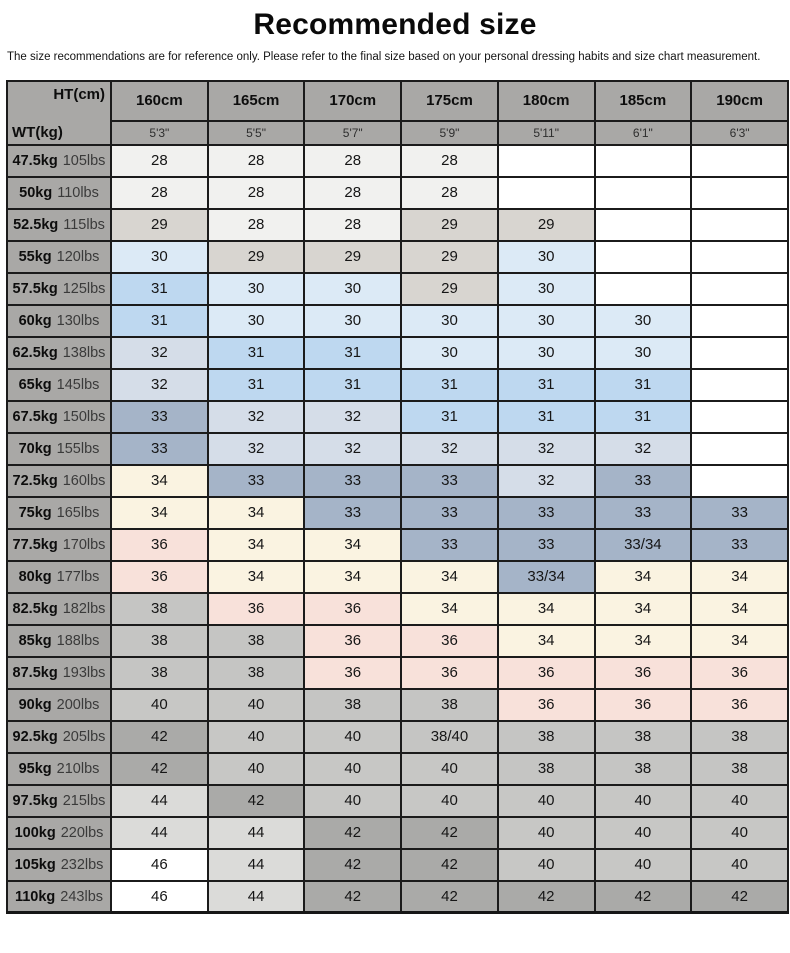 This screenshot has width=790, height=953. Describe the element at coordinates (59, 160) in the screenshot. I see `weight-label: 47.5kg 105lbs` at that location.